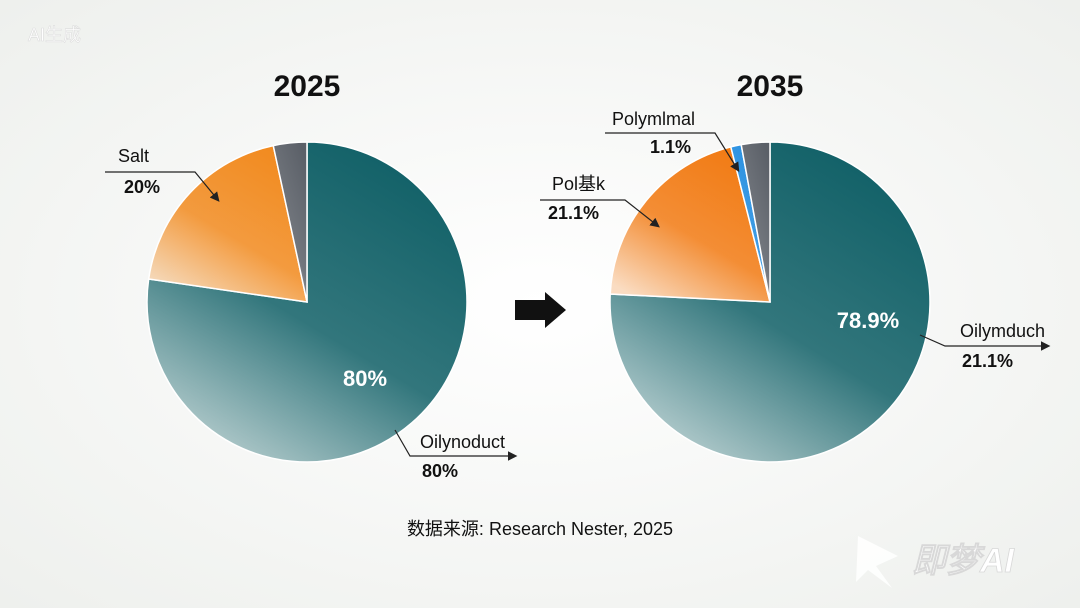 Image resolution: width=1080 pixels, height=608 pixels. I want to click on source: 数据来源: Research Nester, 2025, so click(540, 529).